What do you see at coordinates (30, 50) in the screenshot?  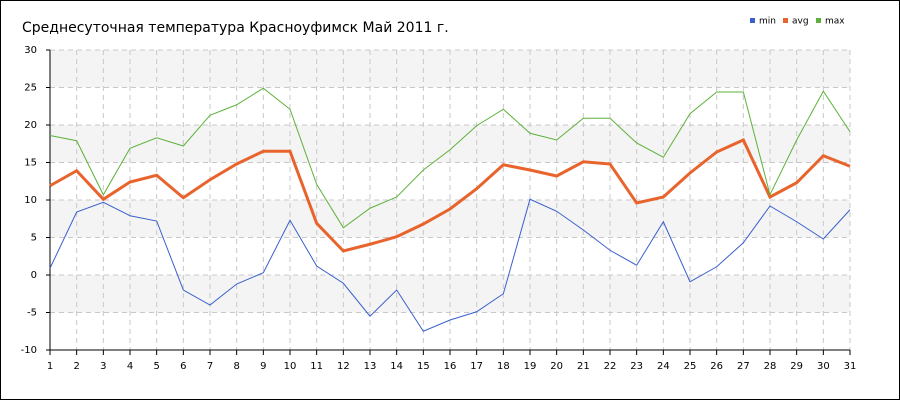 I see `y-tick-label: 30` at bounding box center [30, 50].